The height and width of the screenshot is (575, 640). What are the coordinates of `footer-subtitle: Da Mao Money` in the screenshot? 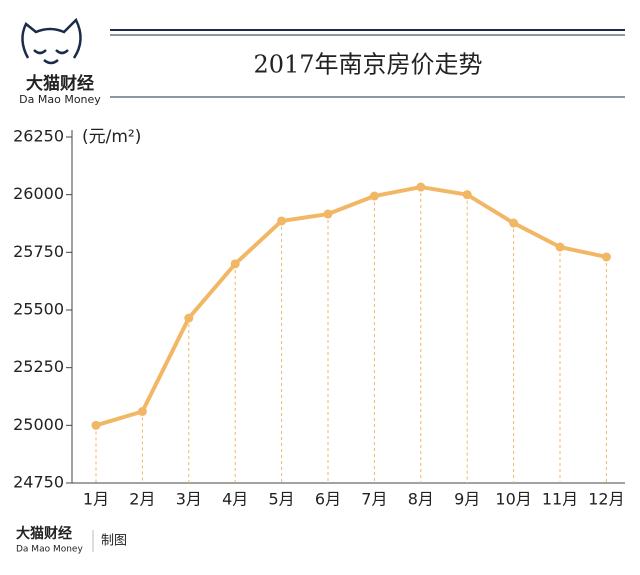 It's located at (49, 550).